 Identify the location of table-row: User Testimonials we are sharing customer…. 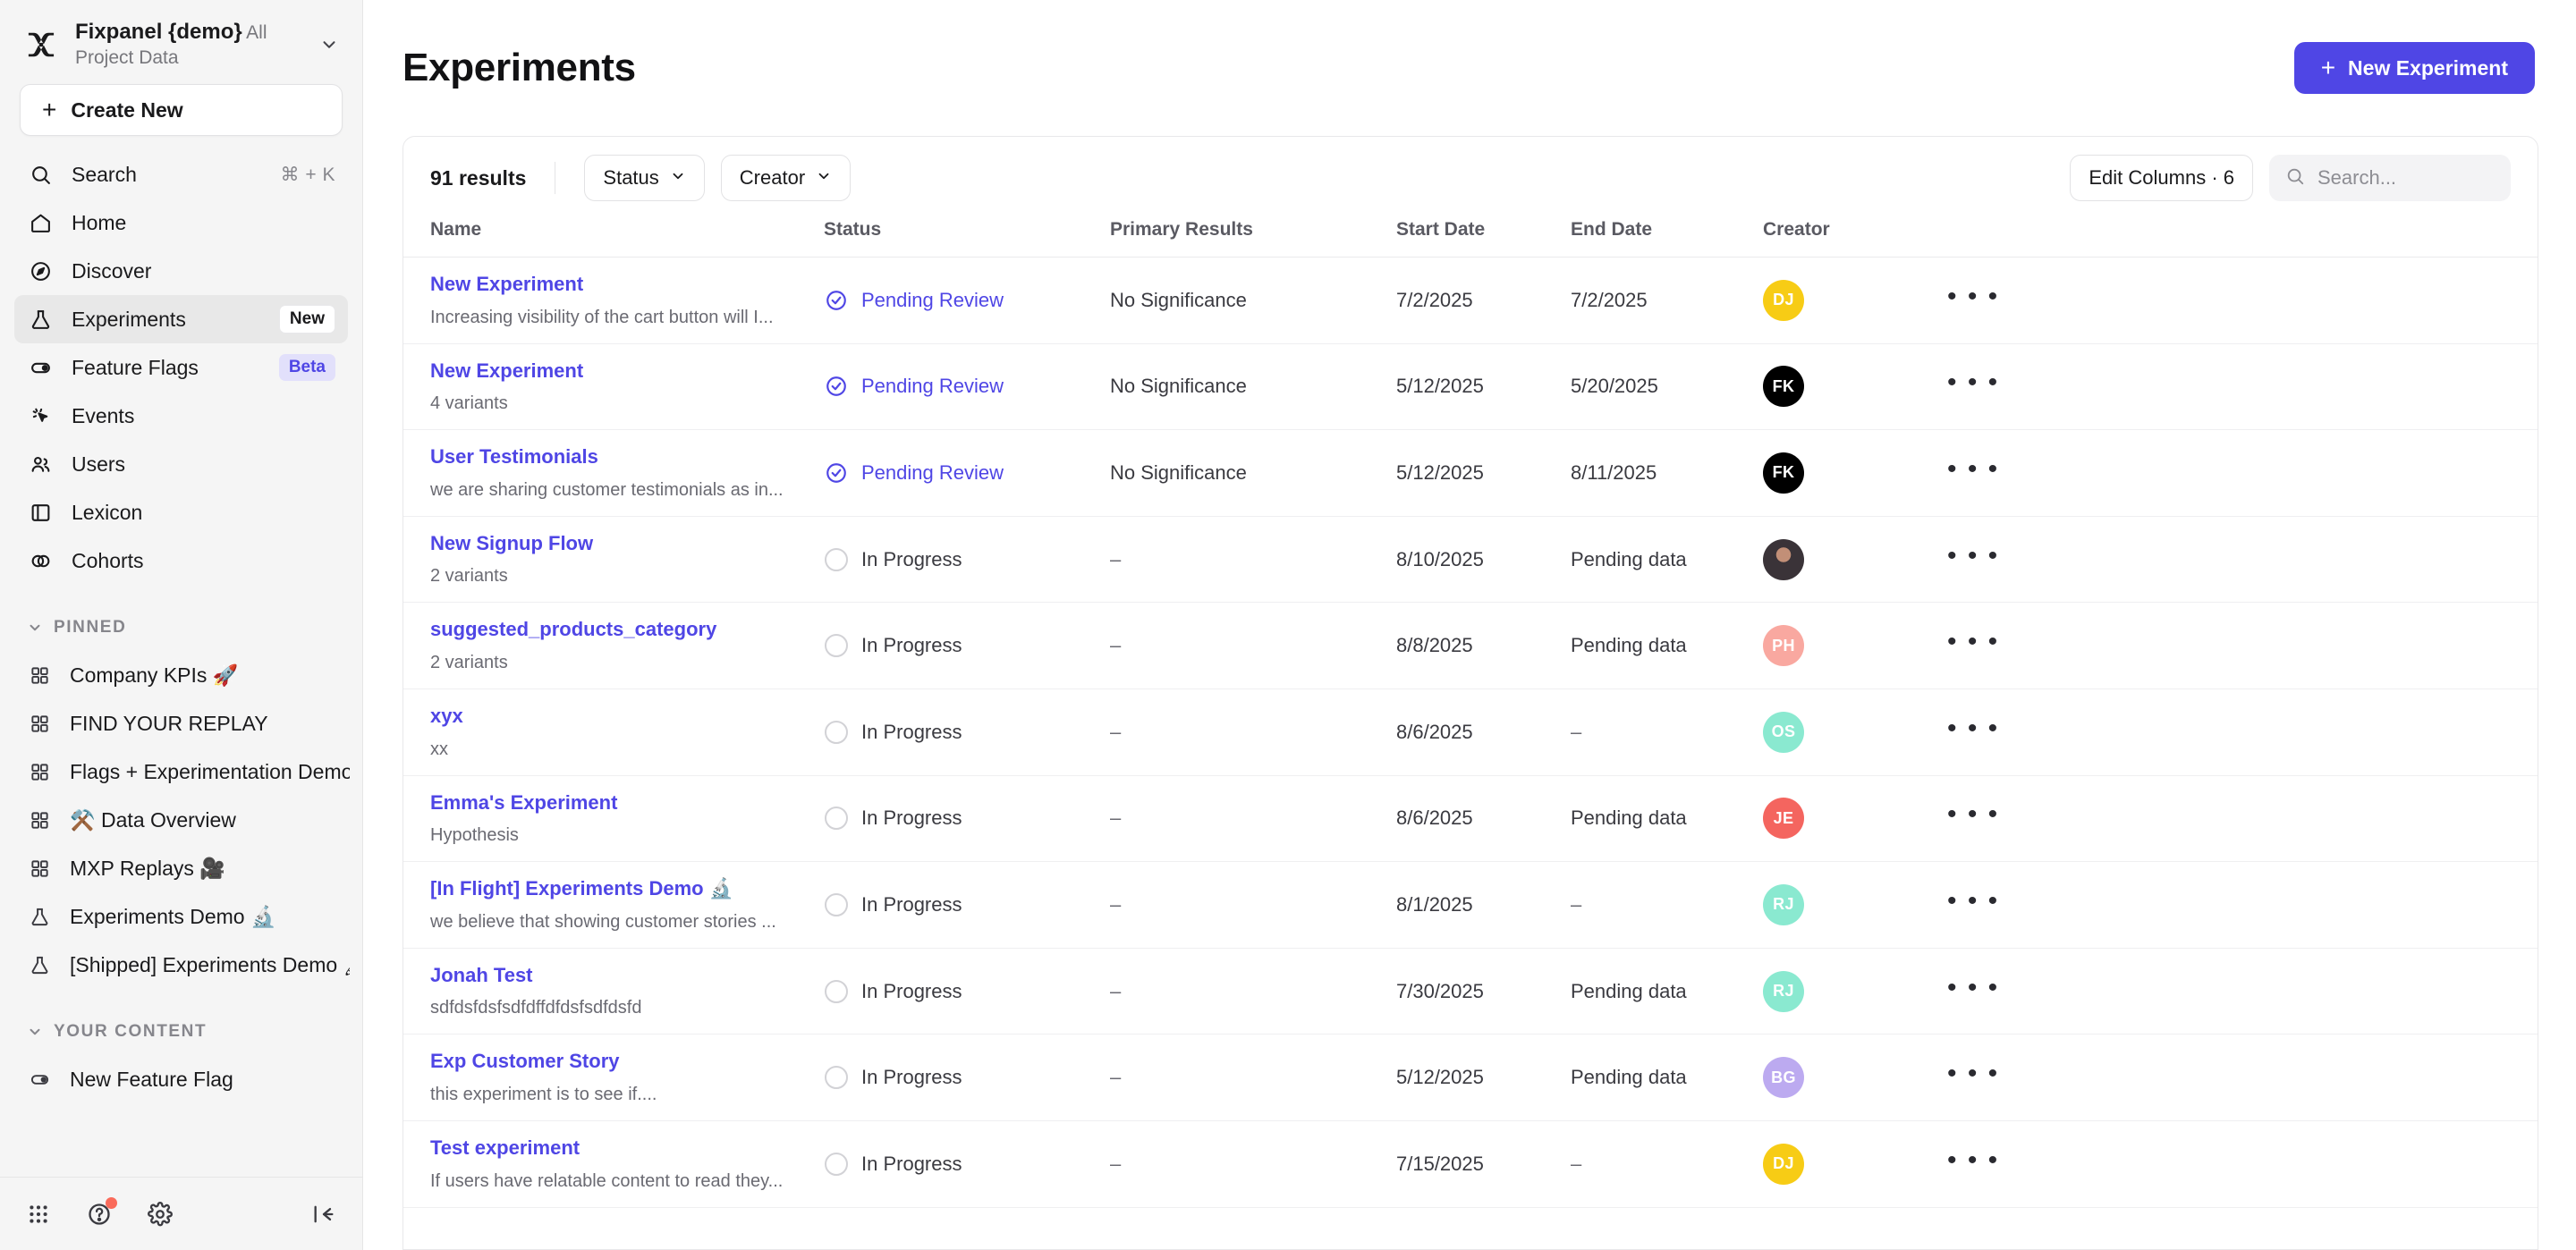
(1470, 473).